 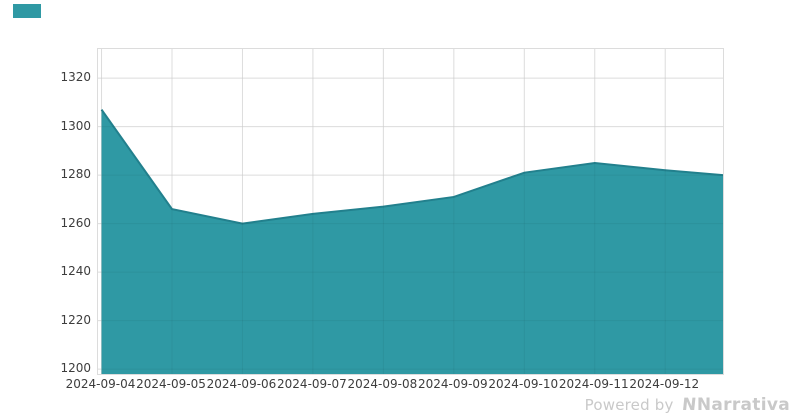 I want to click on y-tick-label: 1200, so click(x=75, y=368).